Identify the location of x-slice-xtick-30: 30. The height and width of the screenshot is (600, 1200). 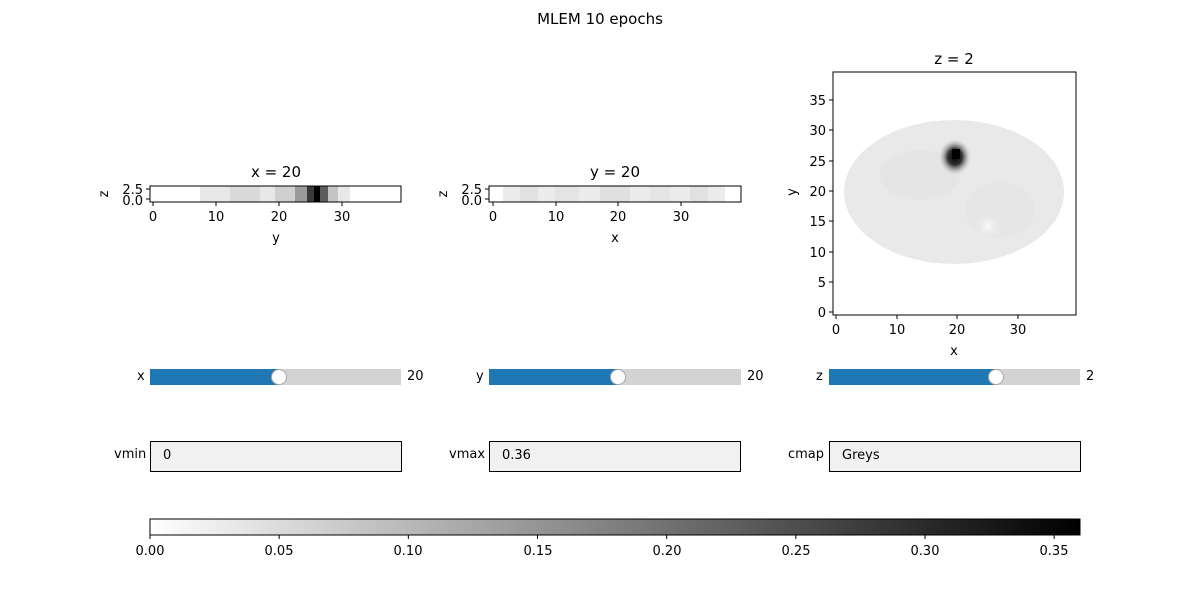
(342, 217).